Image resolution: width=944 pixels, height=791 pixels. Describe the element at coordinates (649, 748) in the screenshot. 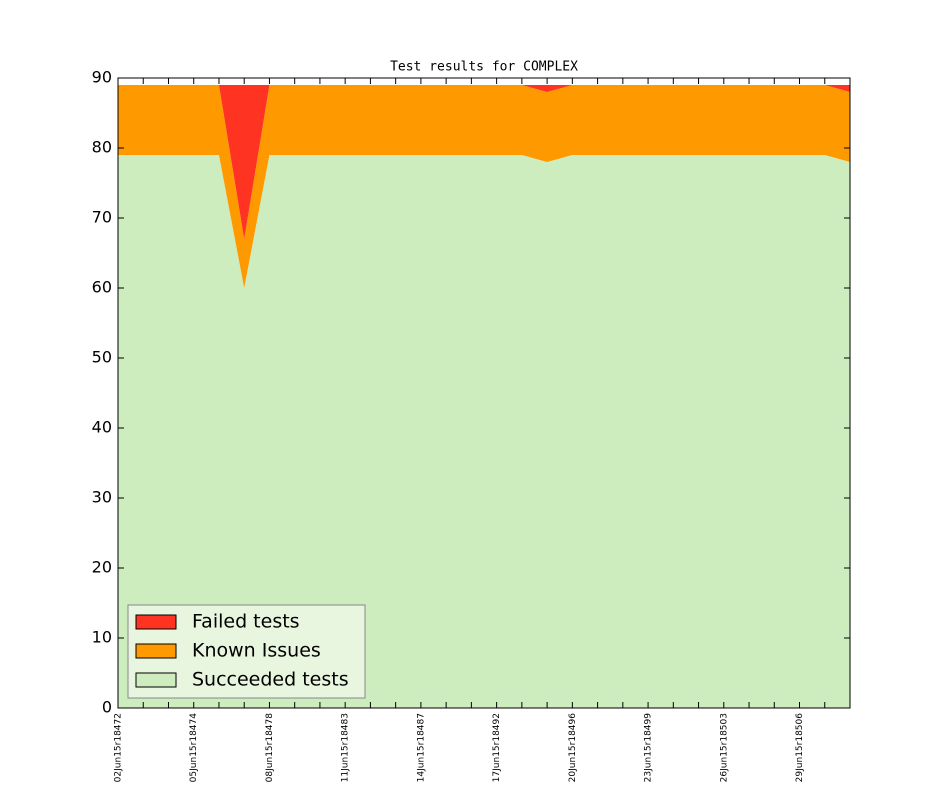

I see `x-tick-label: 23Jun15r18499` at that location.